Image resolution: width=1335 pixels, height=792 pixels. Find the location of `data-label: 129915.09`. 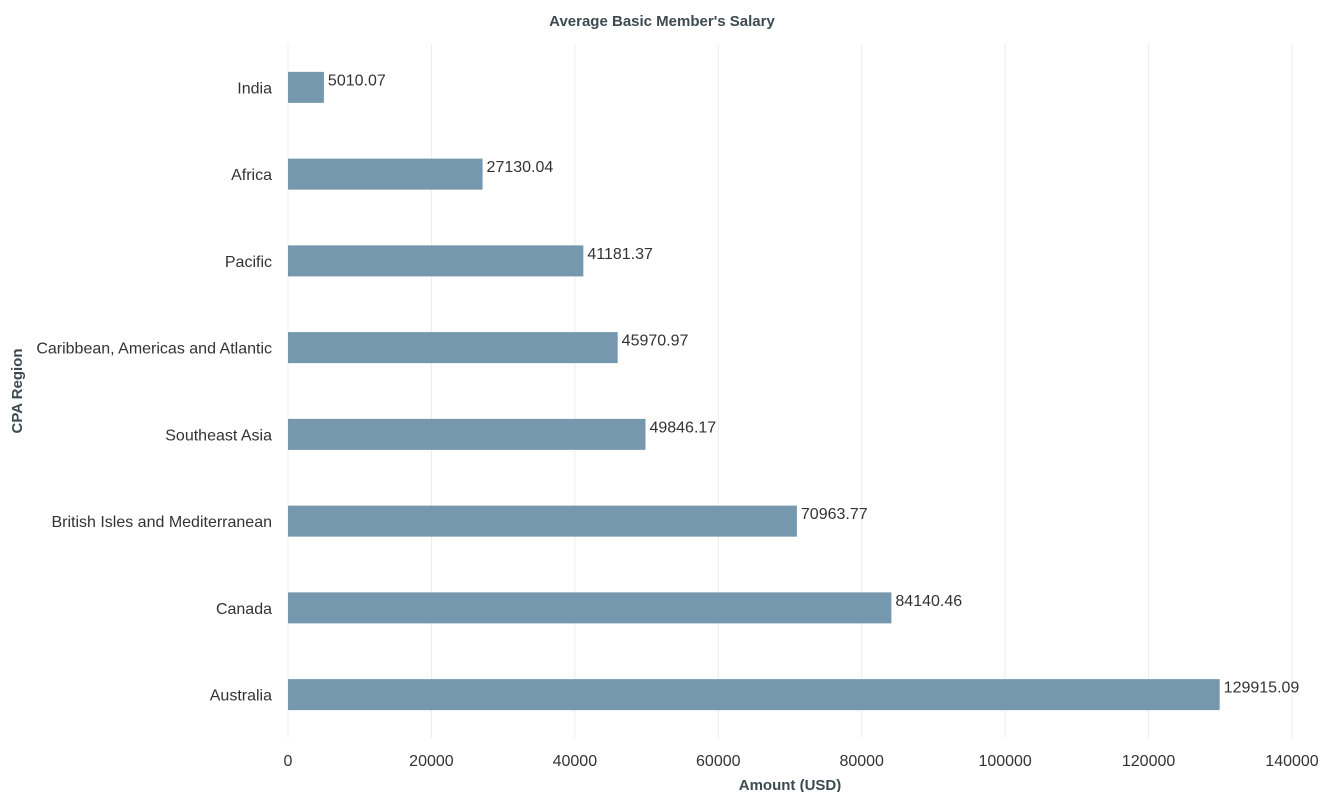

data-label: 129915.09 is located at coordinates (1262, 688).